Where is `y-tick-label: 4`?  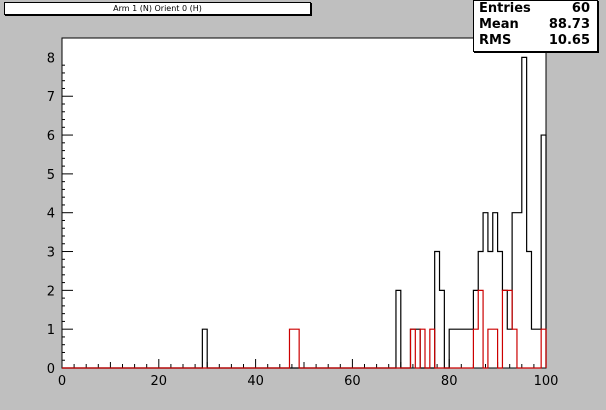
y-tick-label: 4 is located at coordinates (51, 214).